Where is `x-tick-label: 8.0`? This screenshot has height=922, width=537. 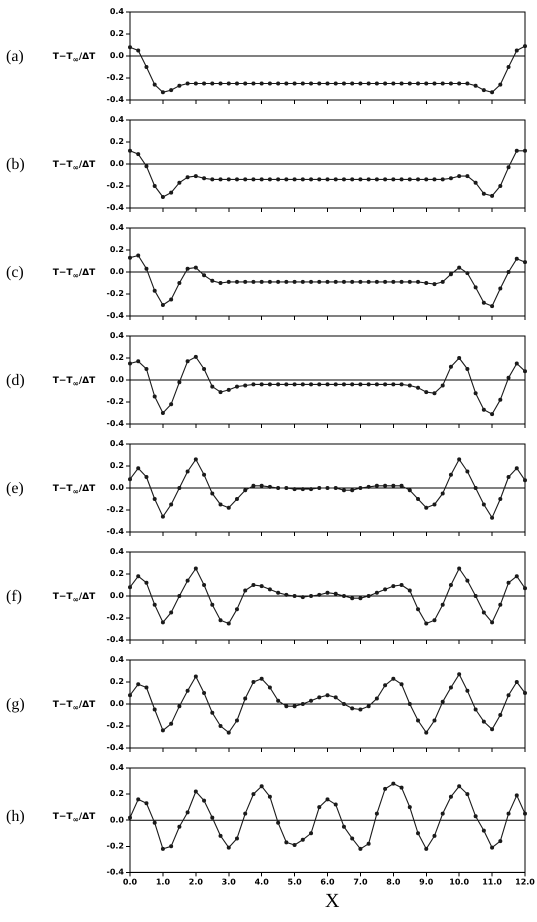 x-tick-label: 8.0 is located at coordinates (393, 881).